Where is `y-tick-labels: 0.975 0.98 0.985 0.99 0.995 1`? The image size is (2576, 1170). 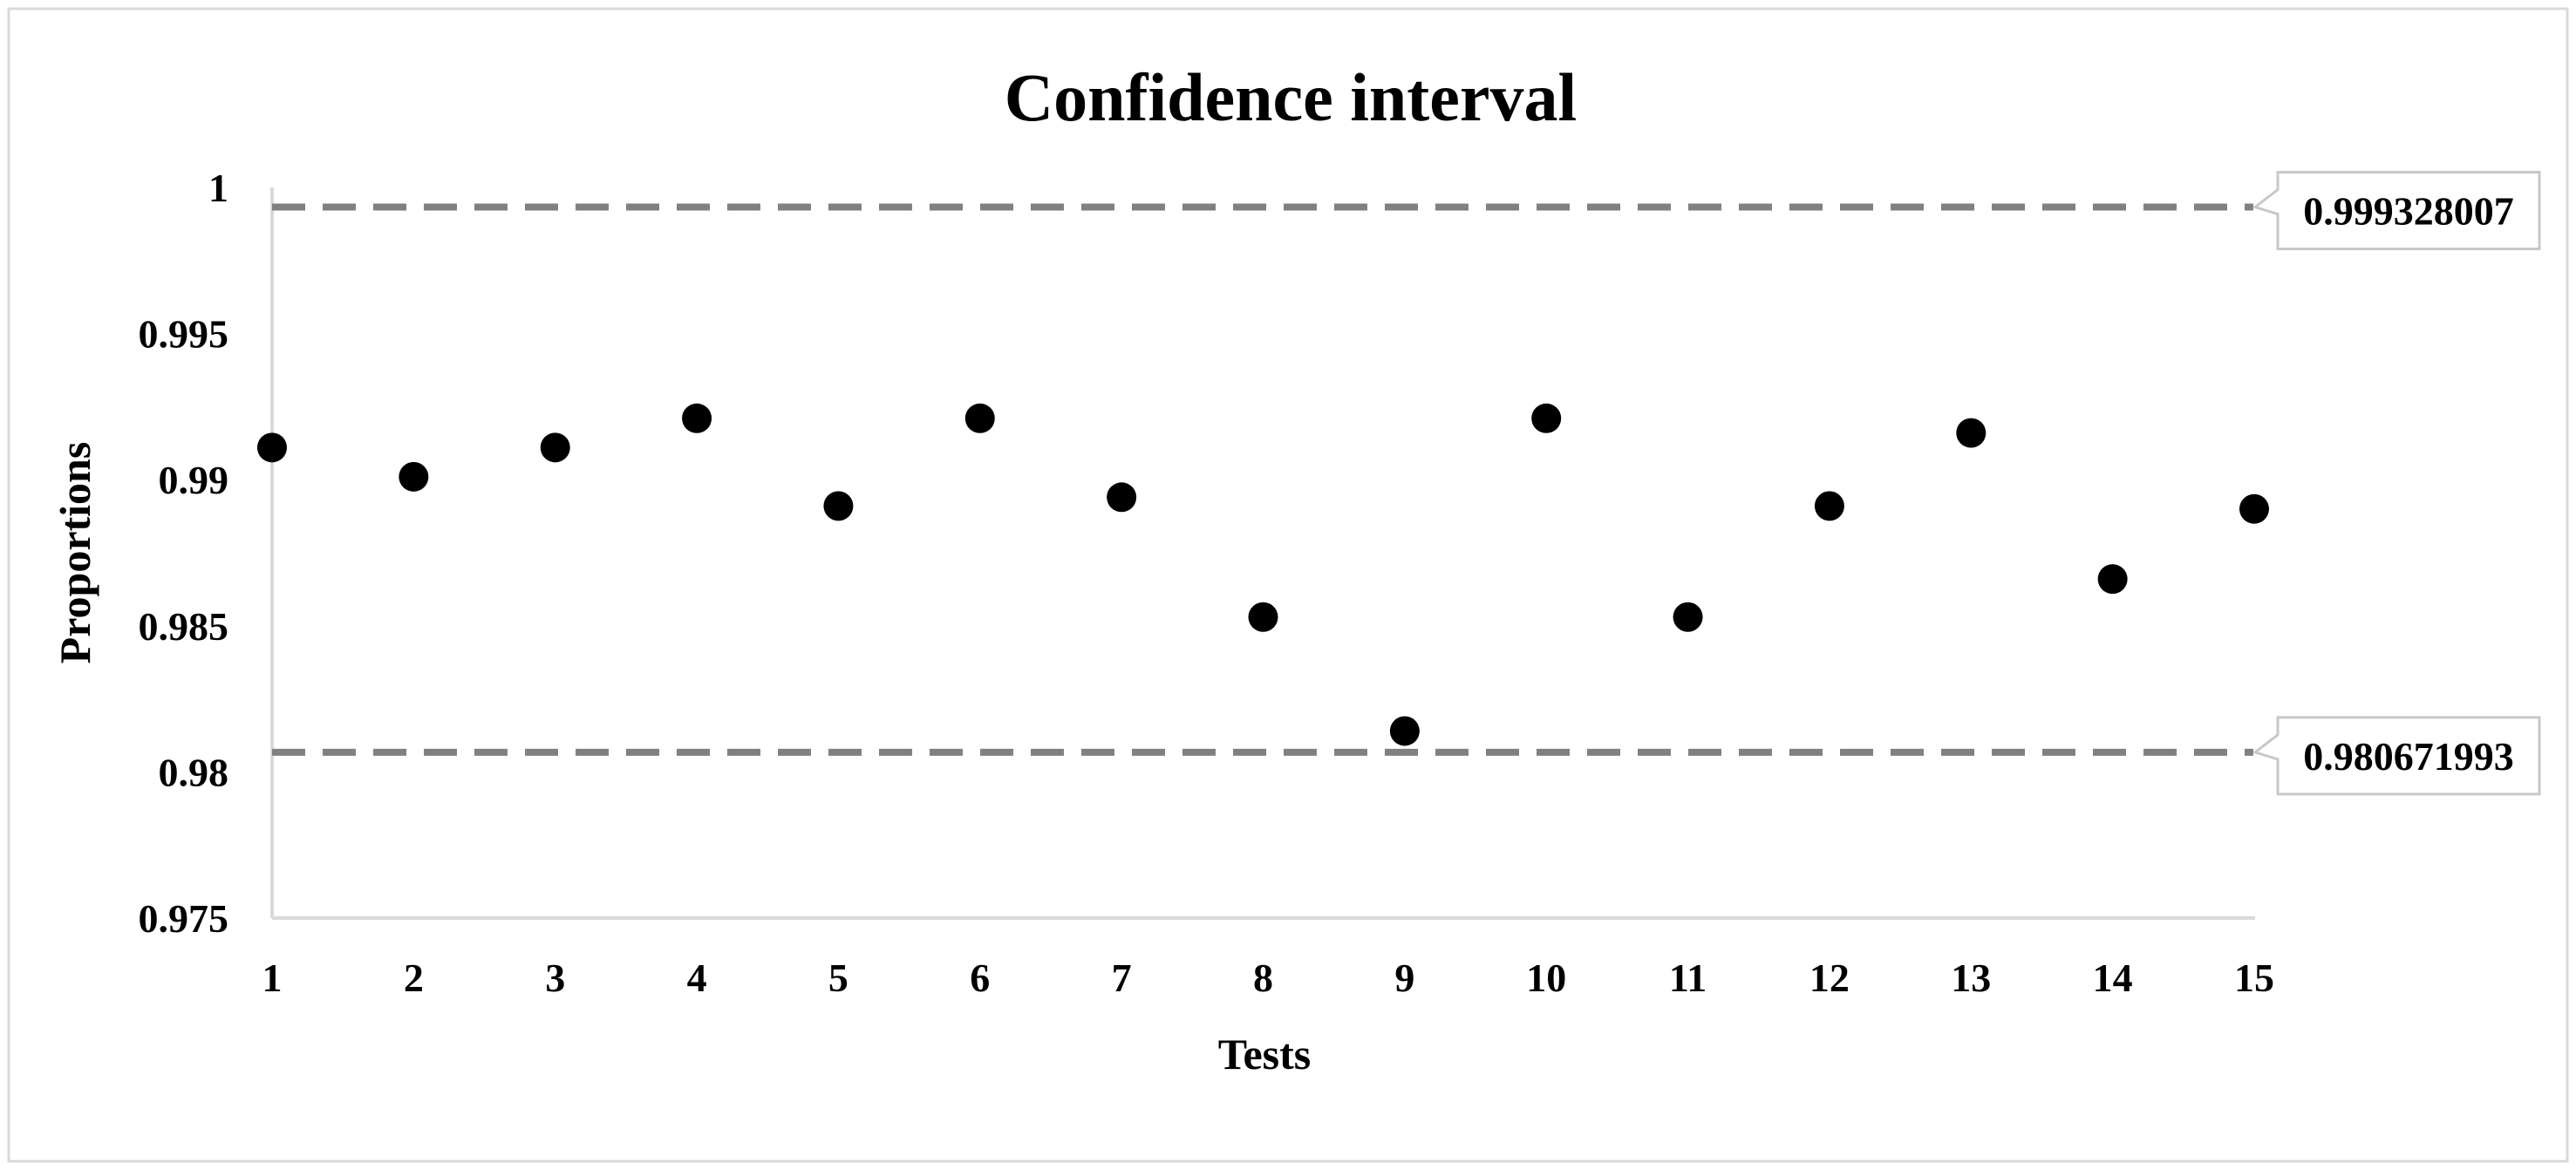
y-tick-labels: 0.975 0.98 0.985 0.99 0.995 1 is located at coordinates (184, 553).